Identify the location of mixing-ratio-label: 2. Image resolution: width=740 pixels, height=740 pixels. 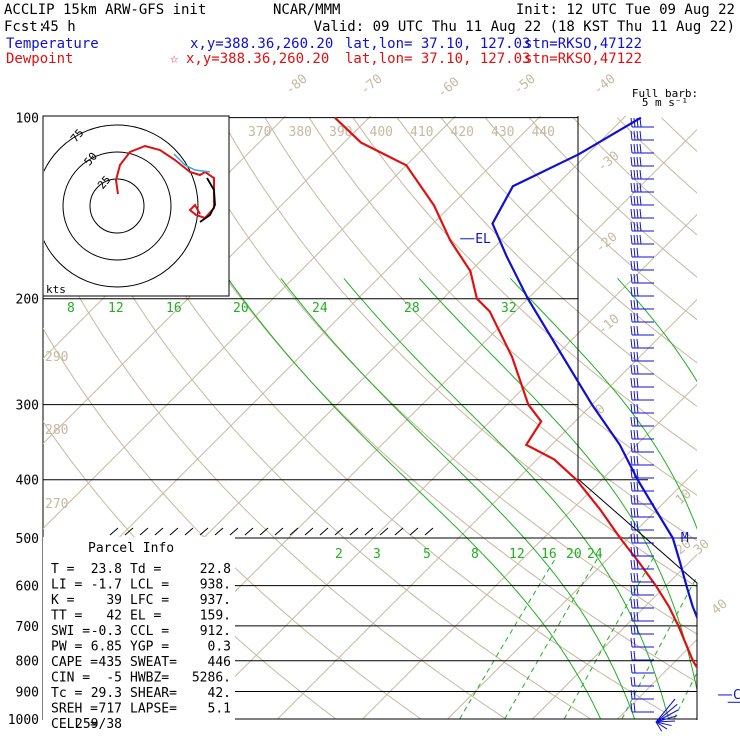
(339, 554).